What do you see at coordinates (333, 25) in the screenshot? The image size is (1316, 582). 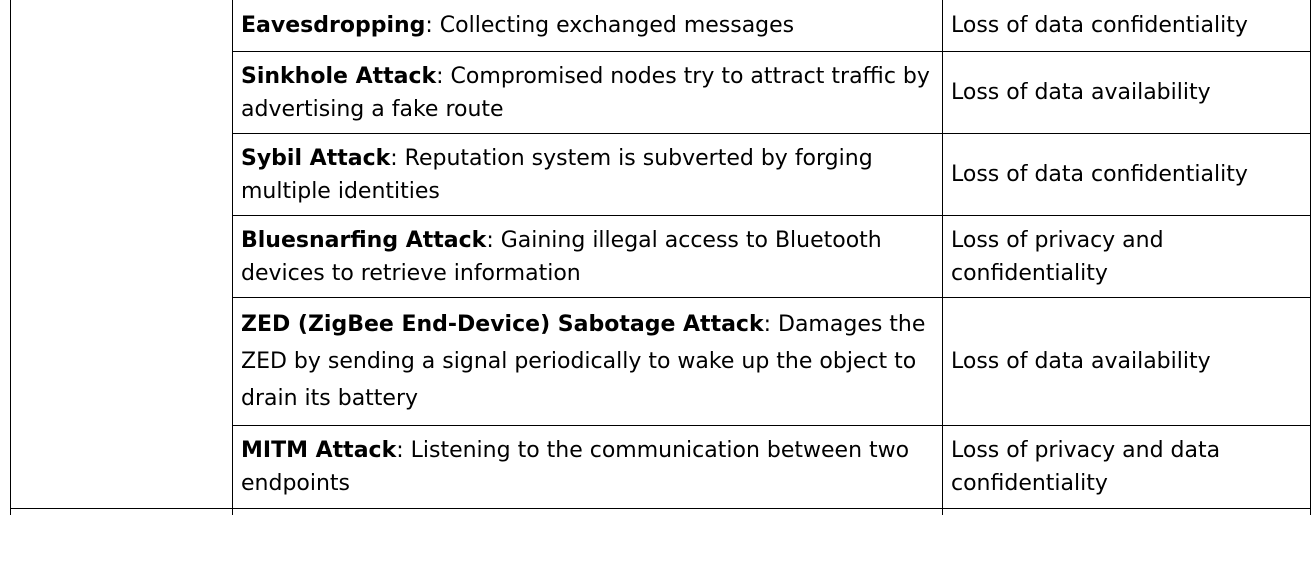 I see `attack-name: Eavesdropping` at bounding box center [333, 25].